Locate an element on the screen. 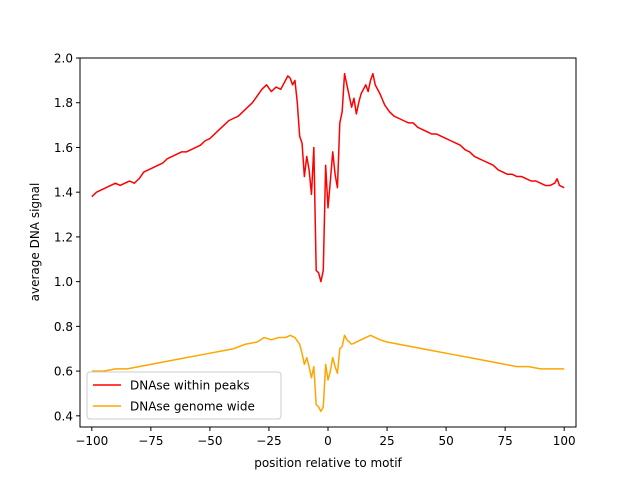  x-tick-label: 50 is located at coordinates (445, 441).